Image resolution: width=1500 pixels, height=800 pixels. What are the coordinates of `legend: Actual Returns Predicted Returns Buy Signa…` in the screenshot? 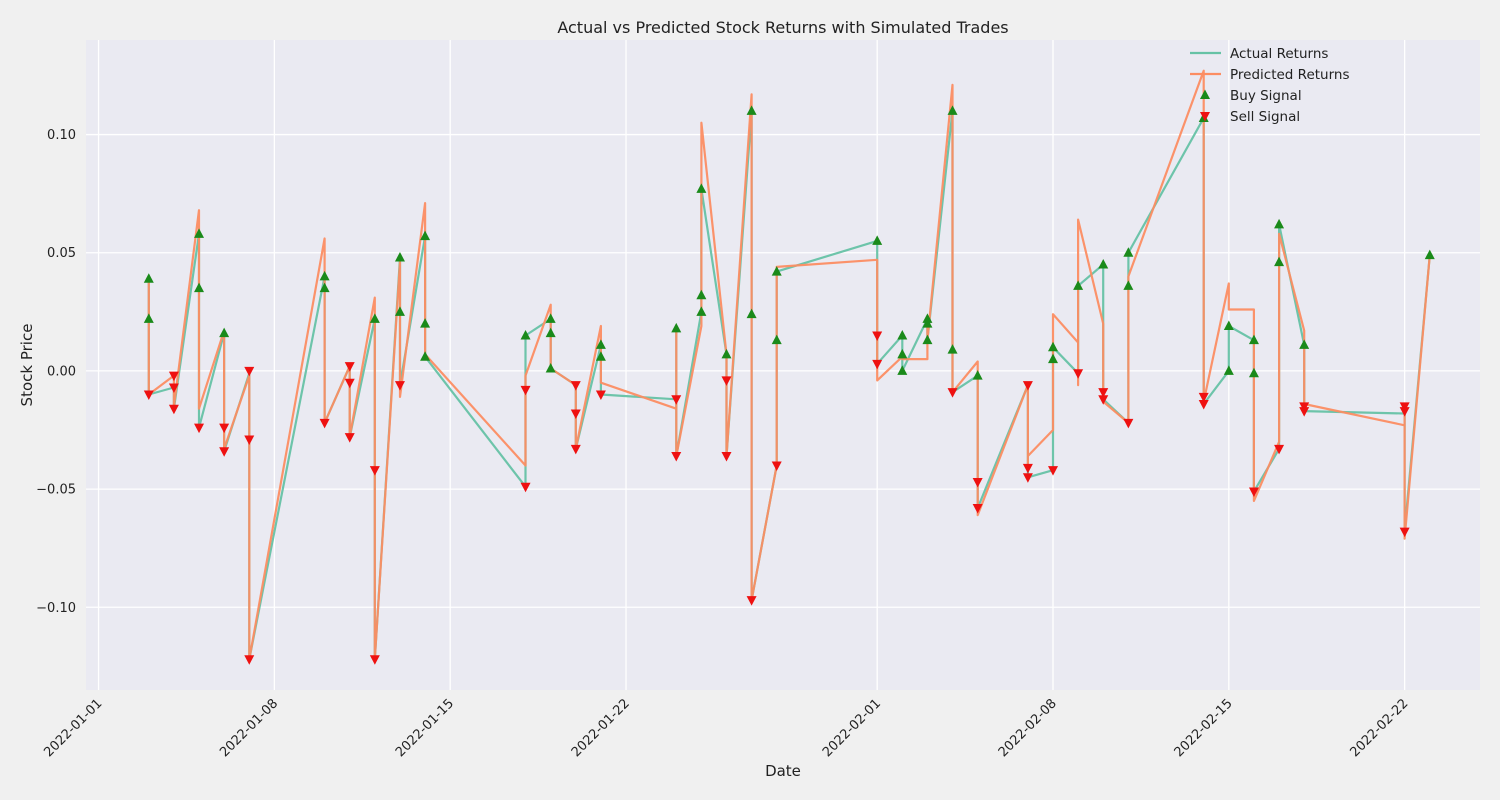 It's located at (1270, 85).